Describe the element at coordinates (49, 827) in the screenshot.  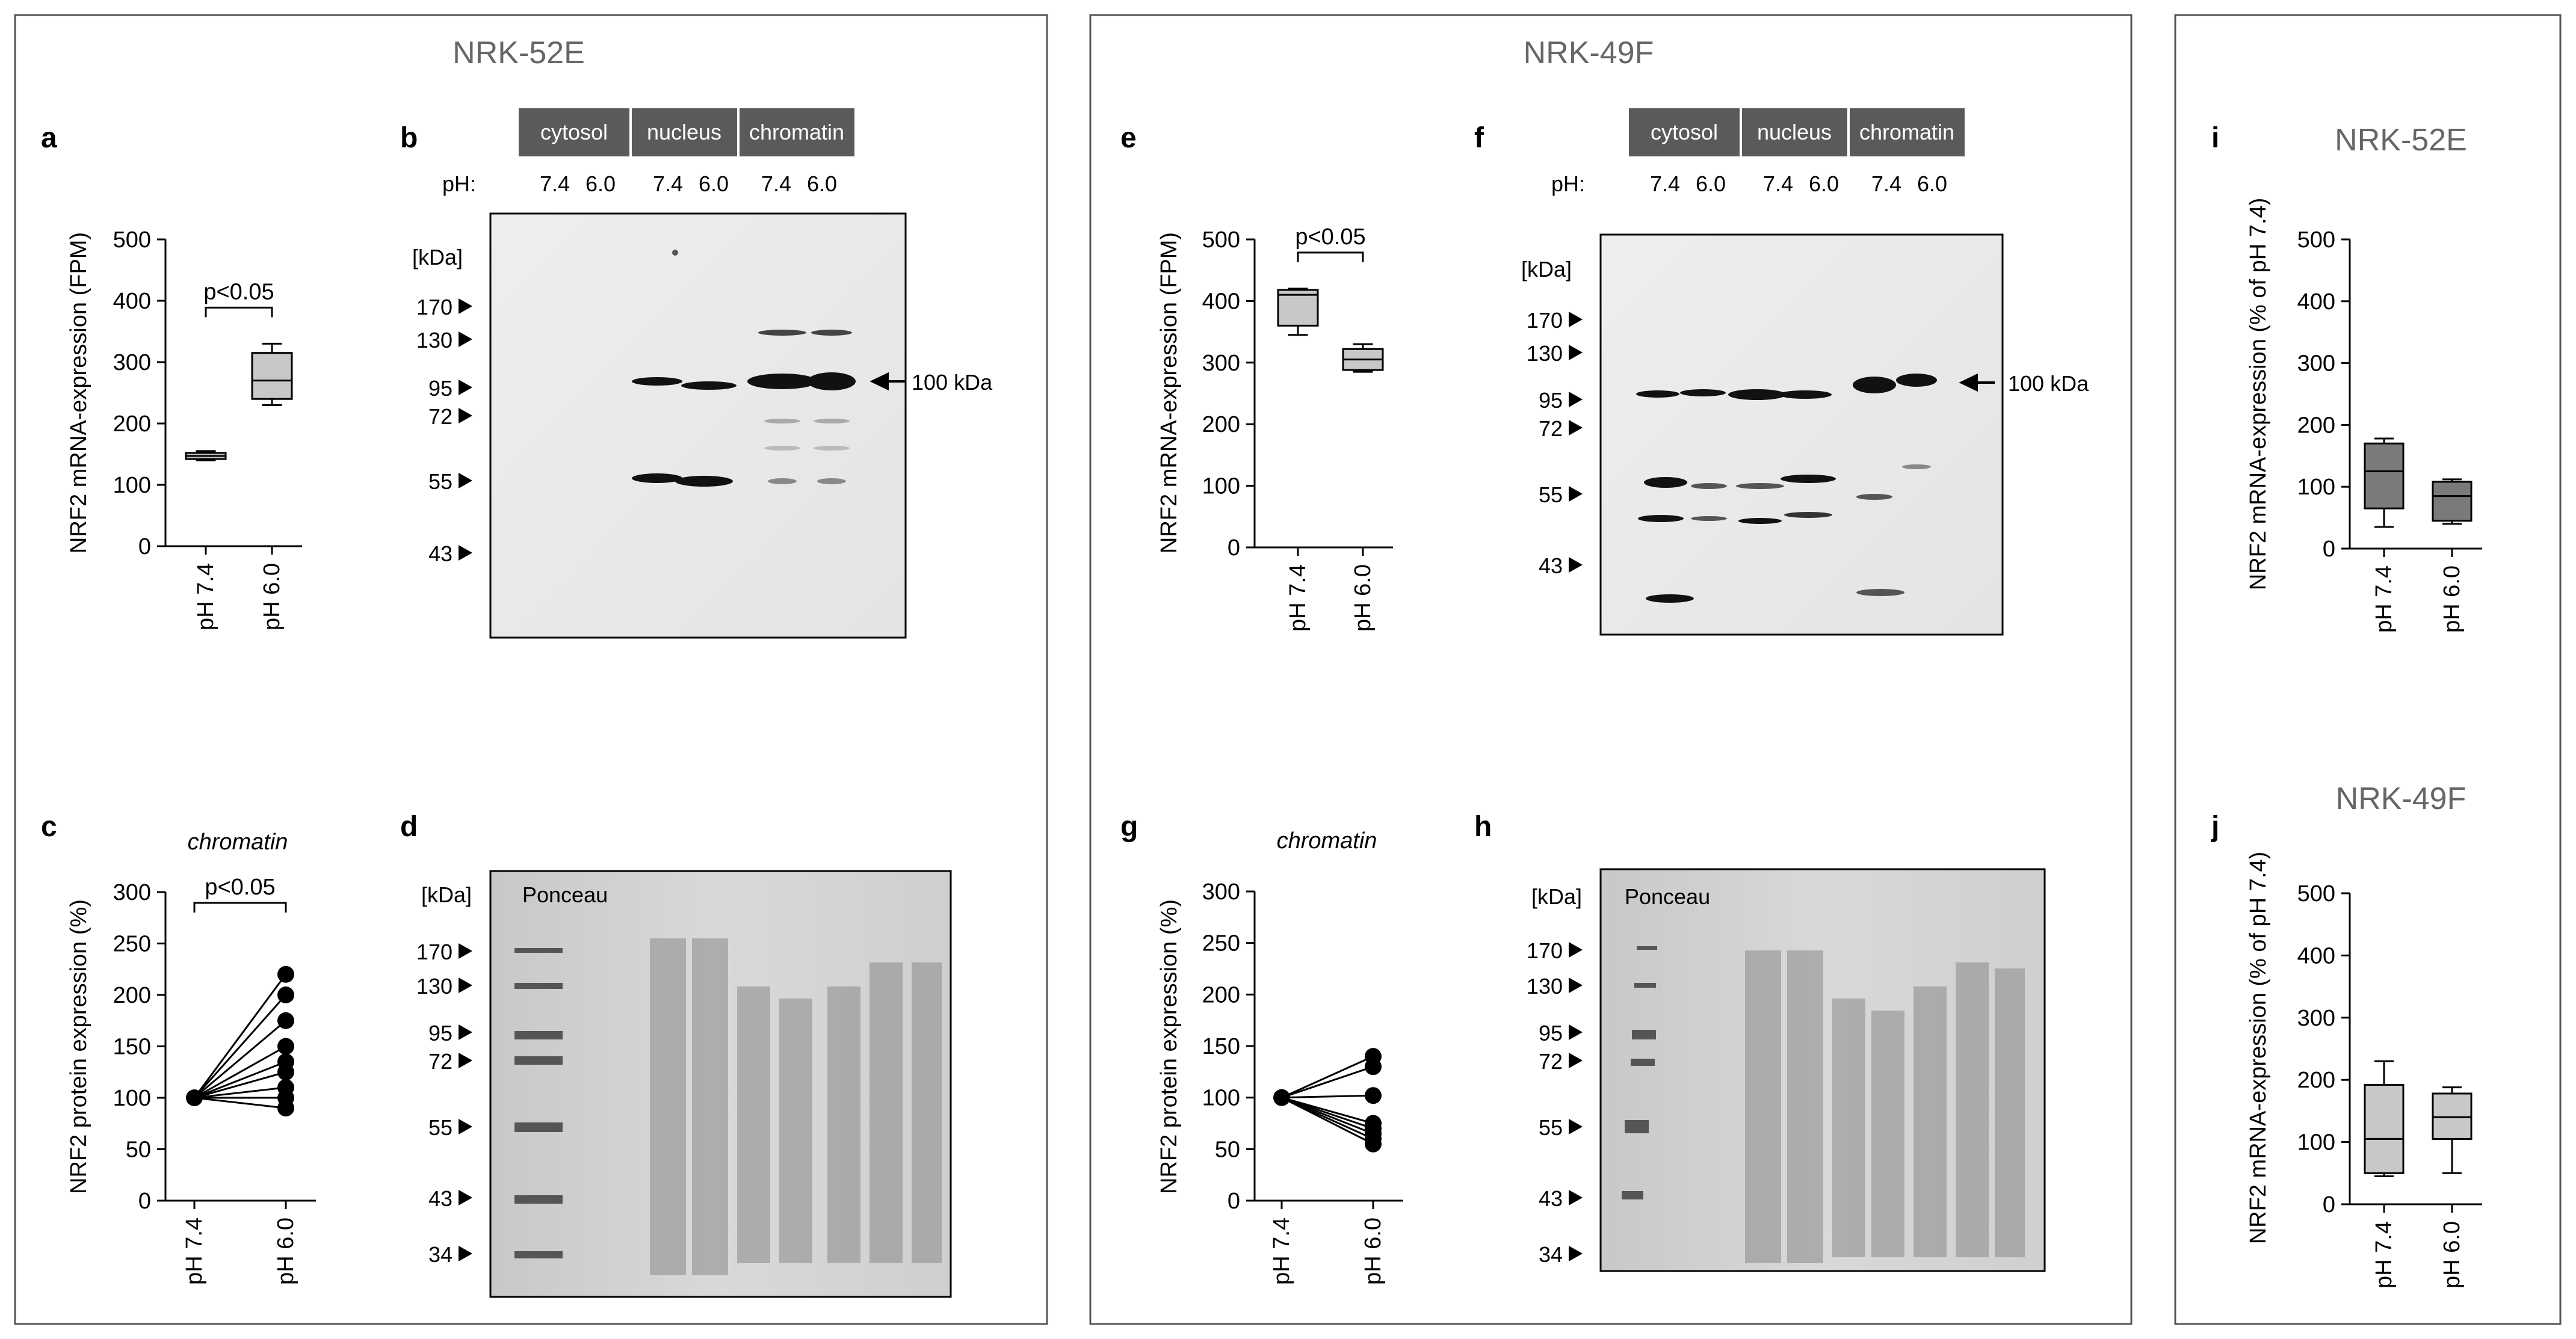
I see `letter-c: c` at that location.